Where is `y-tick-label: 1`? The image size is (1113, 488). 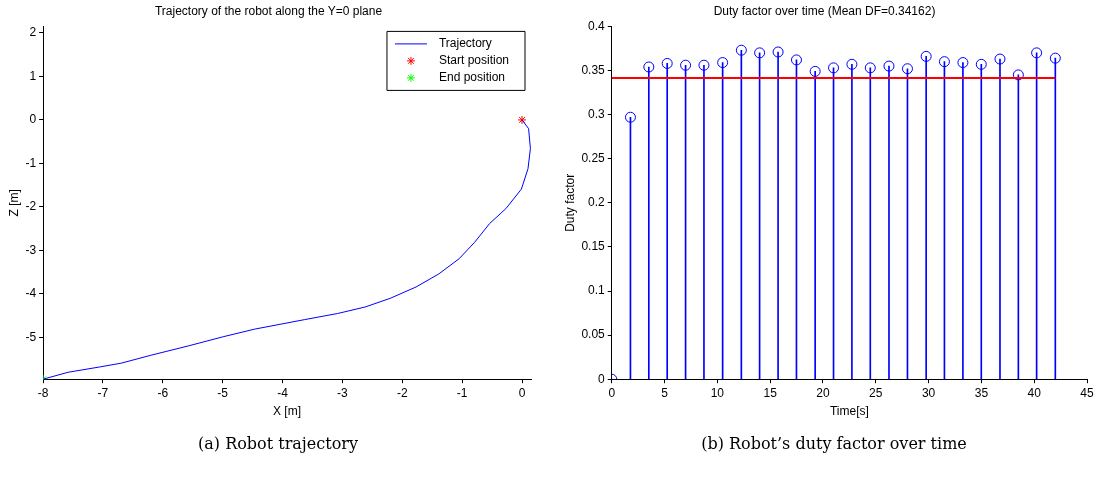 y-tick-label: 1 is located at coordinates (33, 75).